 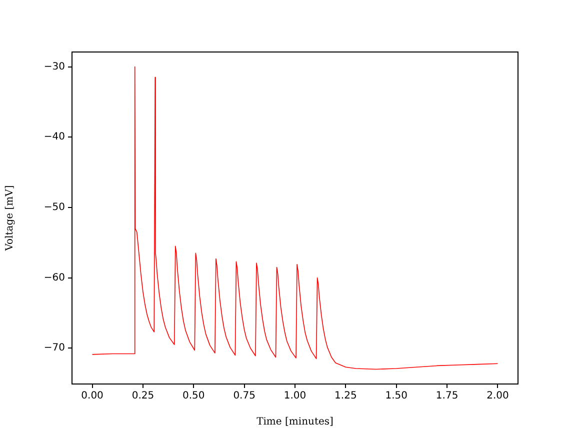 What do you see at coordinates (92, 396) in the screenshot?
I see `x-tick-label: 0.00` at bounding box center [92, 396].